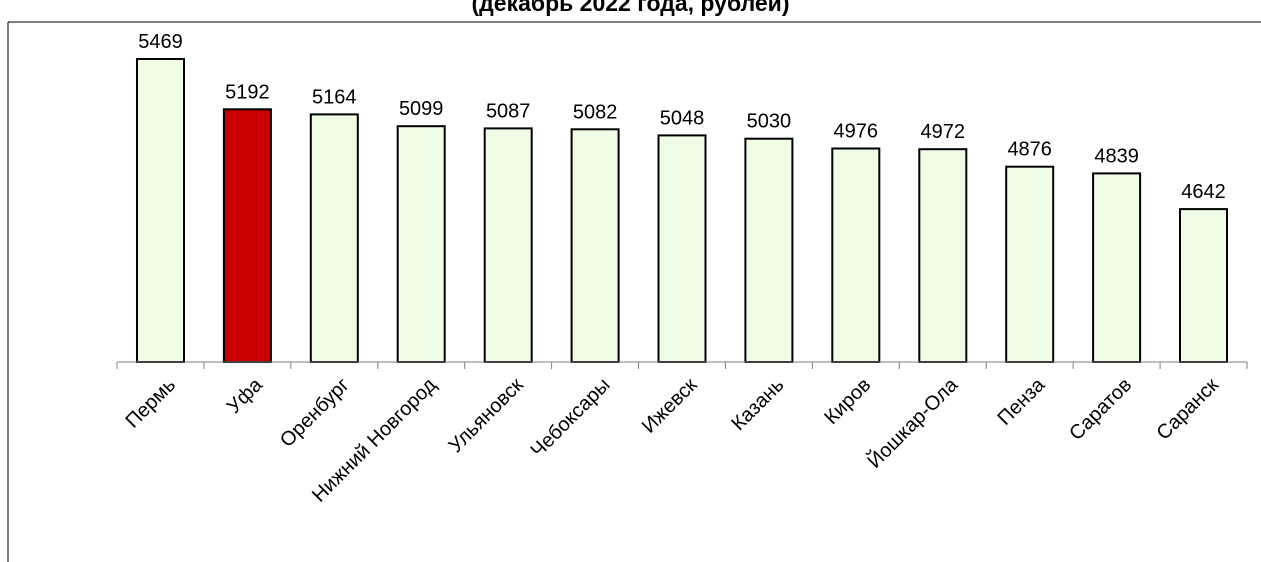 This screenshot has height=562, width=1261. What do you see at coordinates (160, 42) in the screenshot?
I see `bar-value-label: 5469` at bounding box center [160, 42].